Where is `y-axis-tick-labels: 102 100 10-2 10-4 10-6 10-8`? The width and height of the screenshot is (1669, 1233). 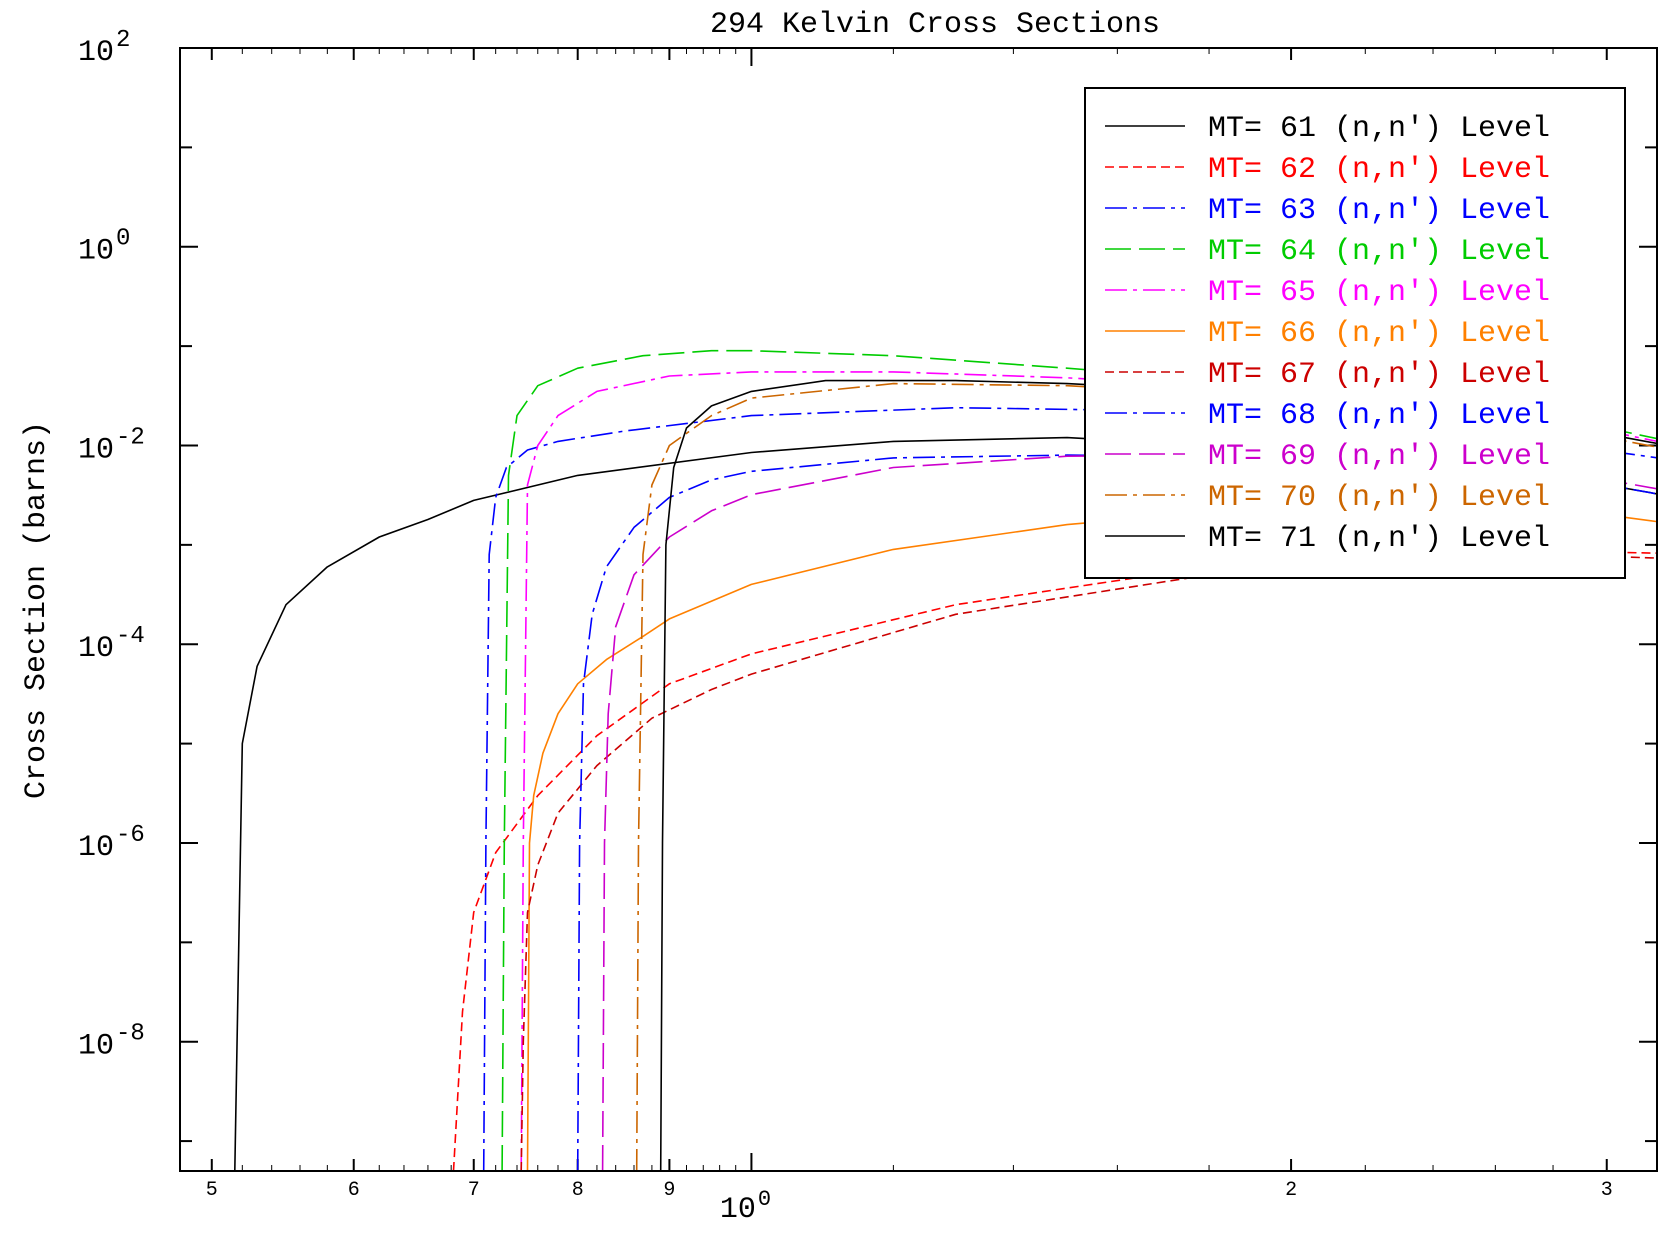 y-axis-tick-labels: 102 100 10-2 10-4 10-6 10-8 is located at coordinates (111, 545).